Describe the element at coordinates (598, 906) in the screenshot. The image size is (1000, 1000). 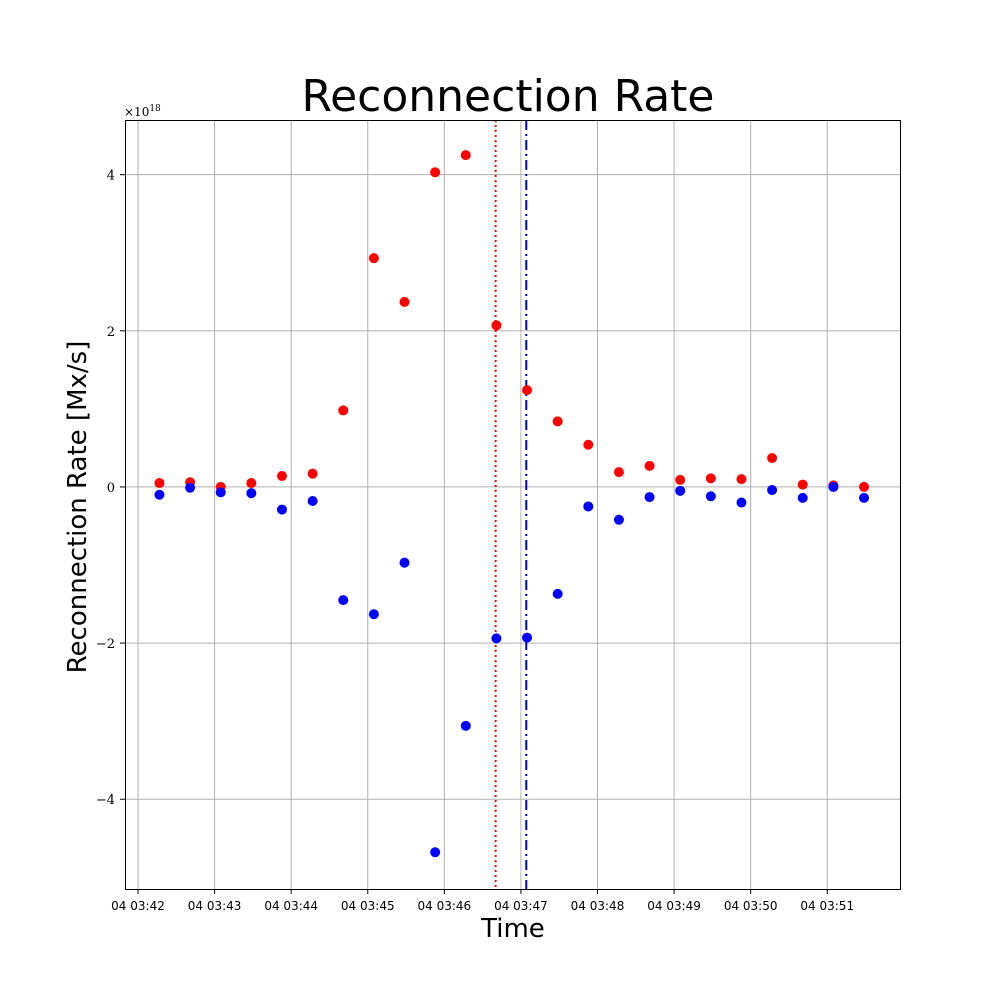
I see `x-tick-label: 04 03:48` at that location.